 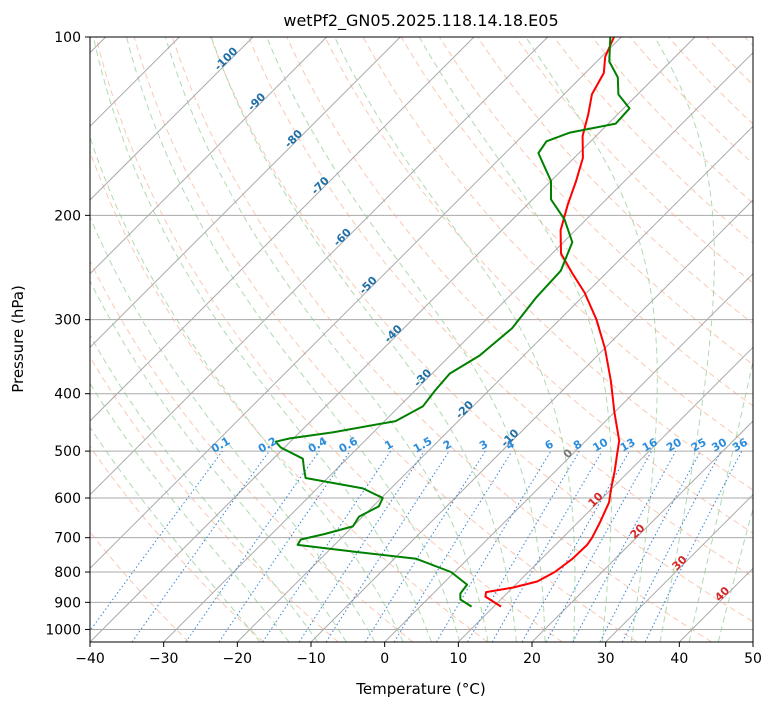 I want to click on isotherm-label: -80, so click(x=293, y=138).